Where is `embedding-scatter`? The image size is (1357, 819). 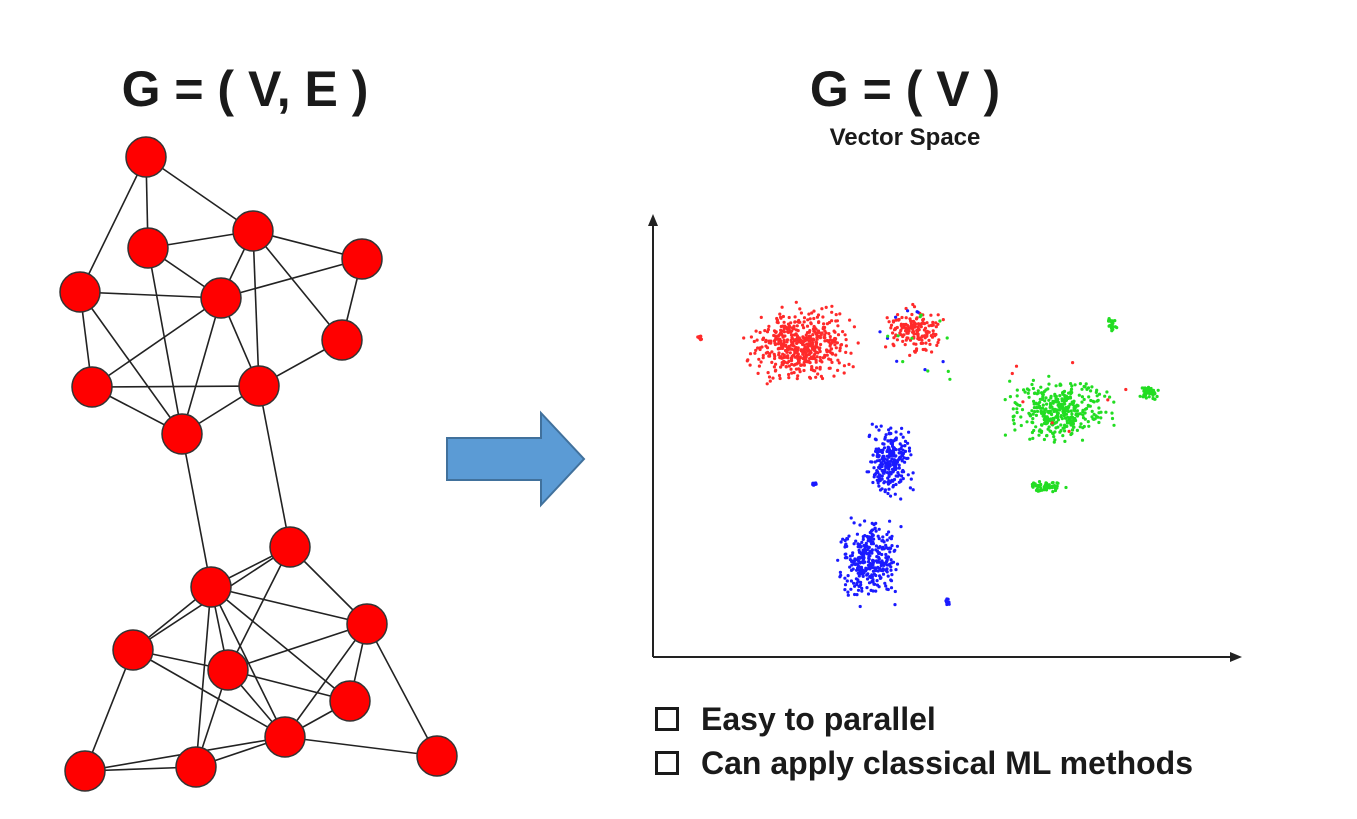 embedding-scatter is located at coordinates (928, 454).